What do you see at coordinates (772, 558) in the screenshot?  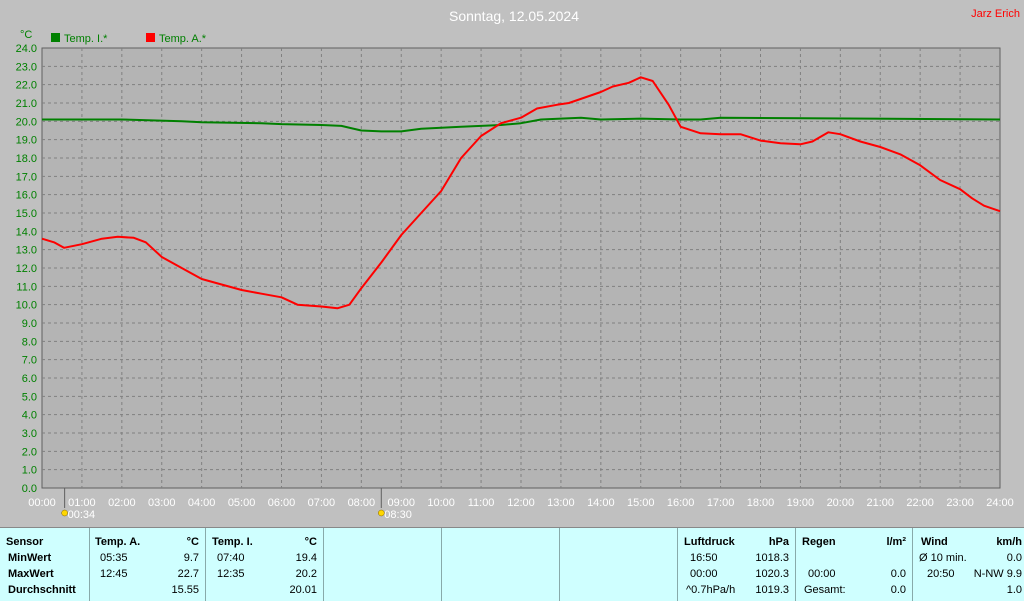 I see `luftdruck-min-value: 1018.3` at bounding box center [772, 558].